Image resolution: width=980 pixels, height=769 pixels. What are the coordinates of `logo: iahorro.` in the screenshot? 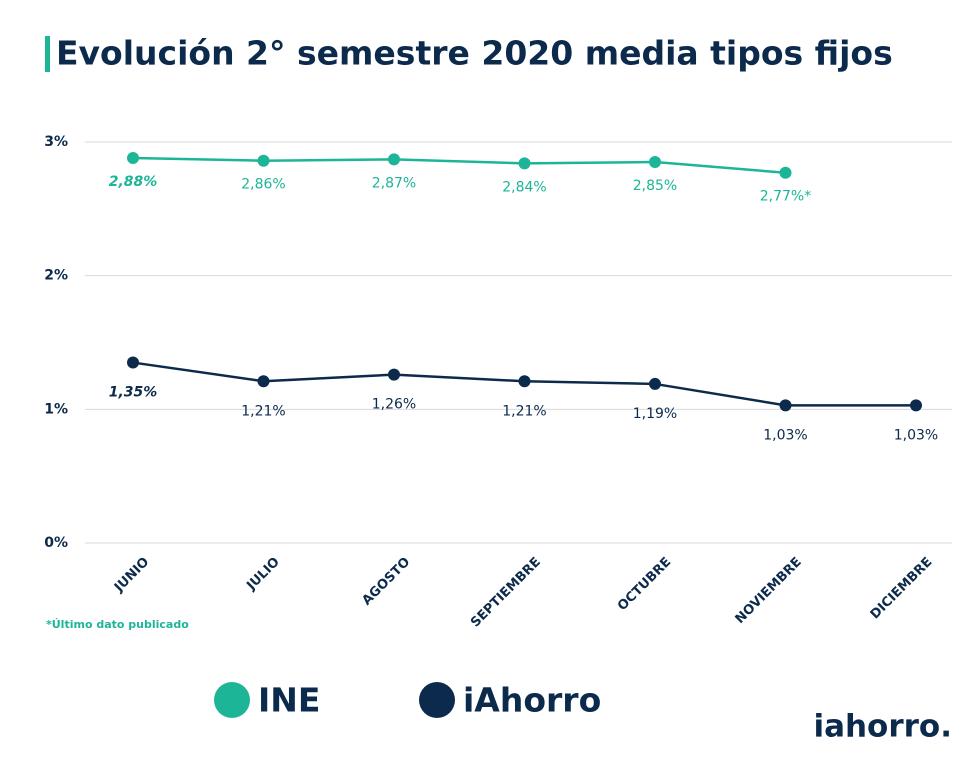 It's located at (882, 727).